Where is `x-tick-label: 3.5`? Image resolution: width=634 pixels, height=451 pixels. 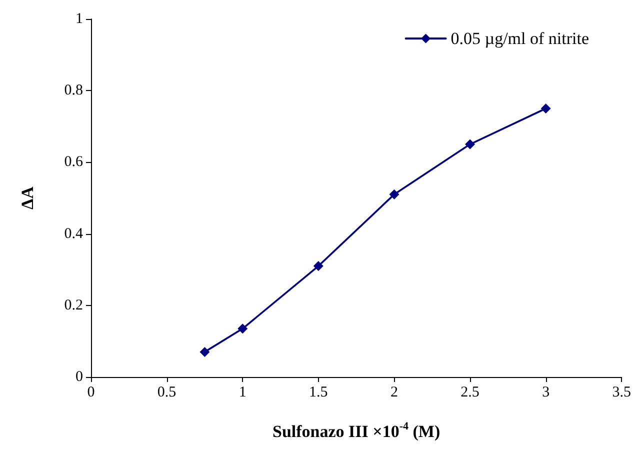
x-tick-label: 3.5 is located at coordinates (621, 392).